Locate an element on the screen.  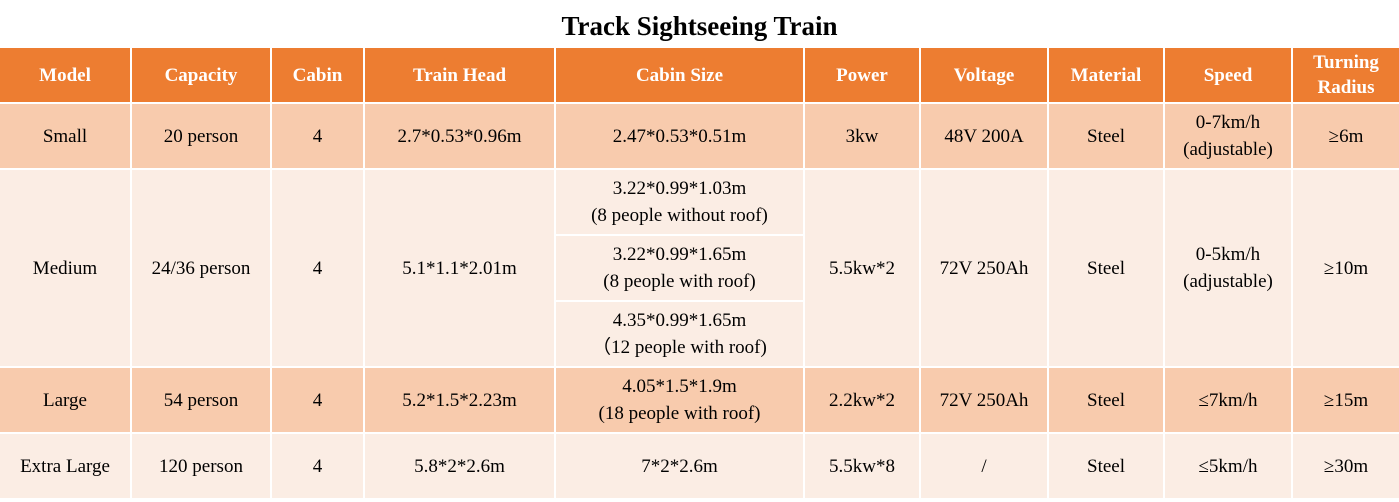
table-cell: 5.1*1.1*2.01m is located at coordinates (459, 268).